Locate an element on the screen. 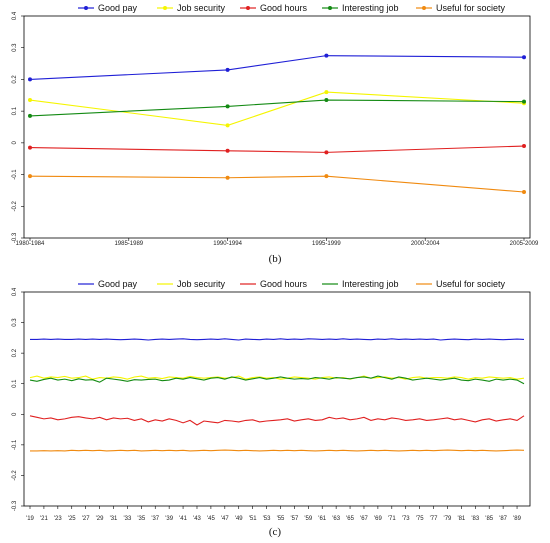 The width and height of the screenshot is (550, 543). x-tick-label: '31 is located at coordinates (114, 519).